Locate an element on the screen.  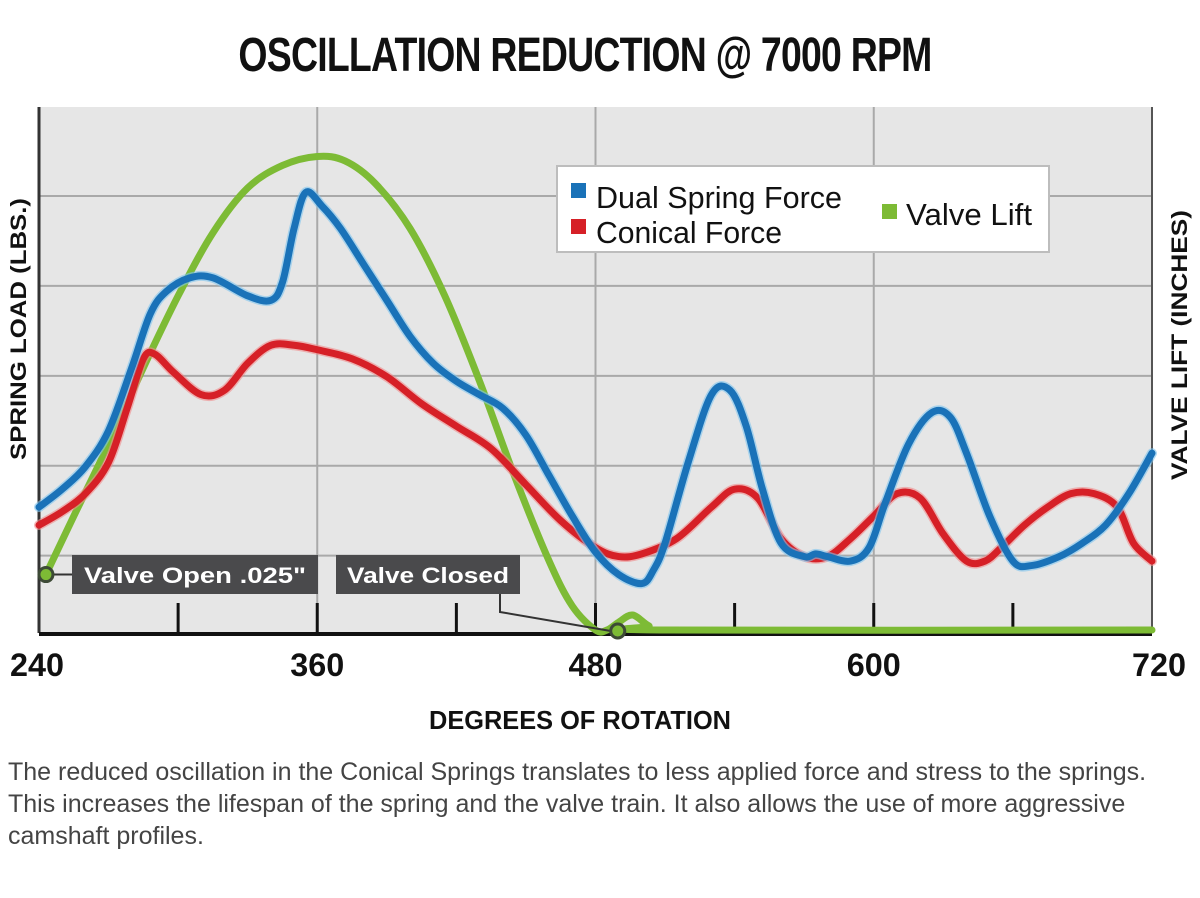
annotation-valve-closed-label: Valve Closed is located at coordinates (428, 575).